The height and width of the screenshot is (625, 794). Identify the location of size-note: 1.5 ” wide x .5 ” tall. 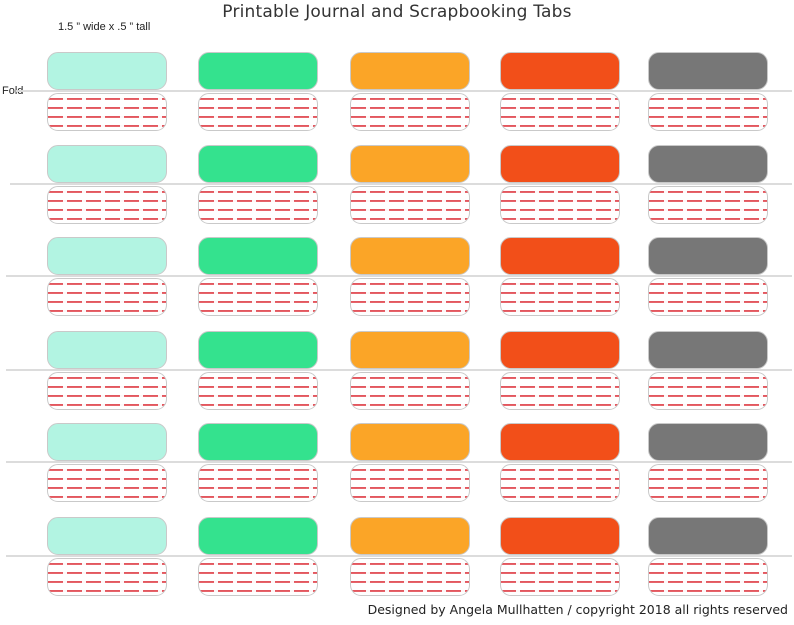
(104, 27).